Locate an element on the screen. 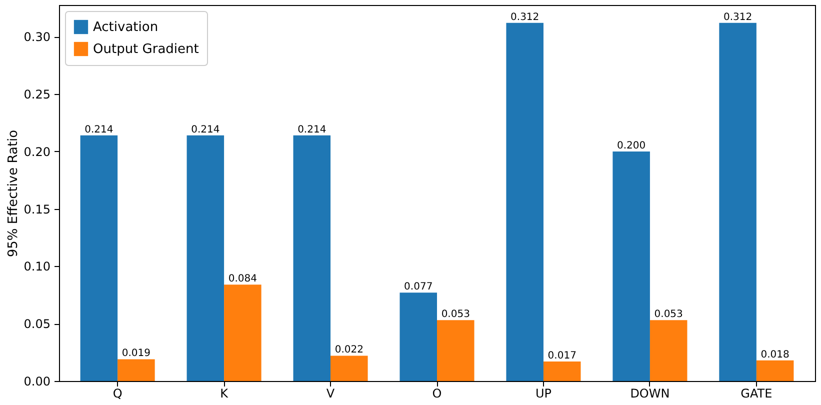 The image size is (821, 405). data-label: 0.017 is located at coordinates (562, 356).